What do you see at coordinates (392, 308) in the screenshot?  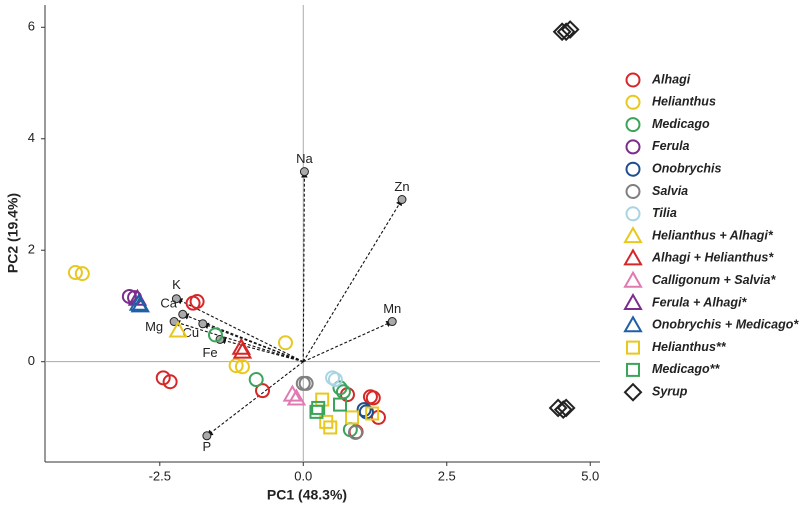 I see `loading-label: Mn` at bounding box center [392, 308].